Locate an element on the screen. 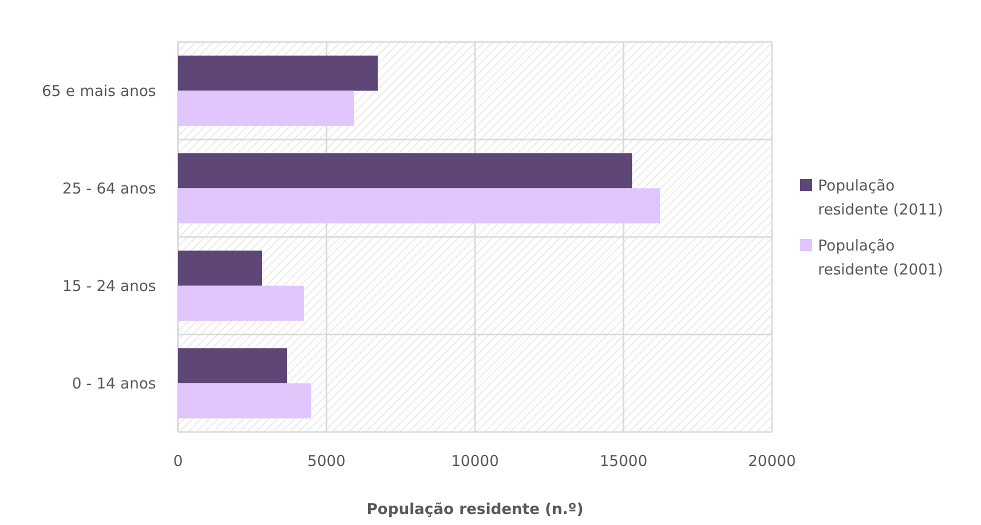 Image resolution: width=981 pixels, height=525 pixels. y-tick-label: 0 - 14 anos is located at coordinates (114, 383).